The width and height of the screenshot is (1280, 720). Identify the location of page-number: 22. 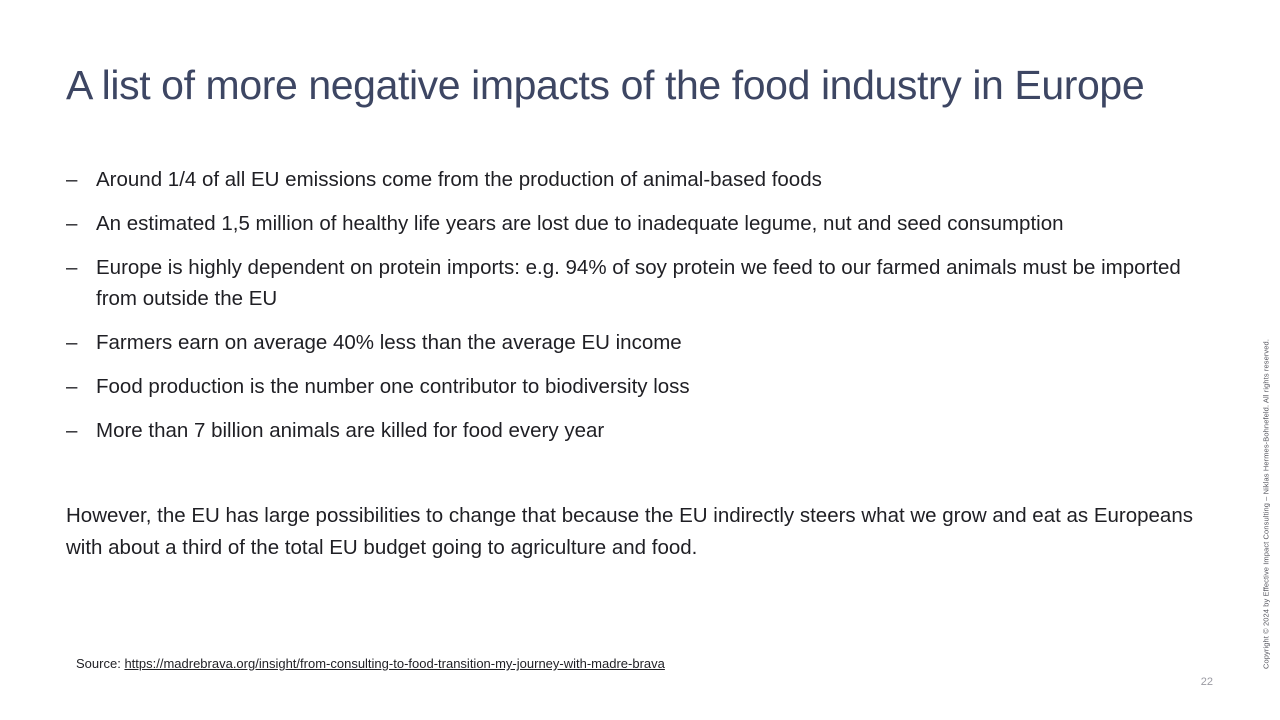
(1206, 682).